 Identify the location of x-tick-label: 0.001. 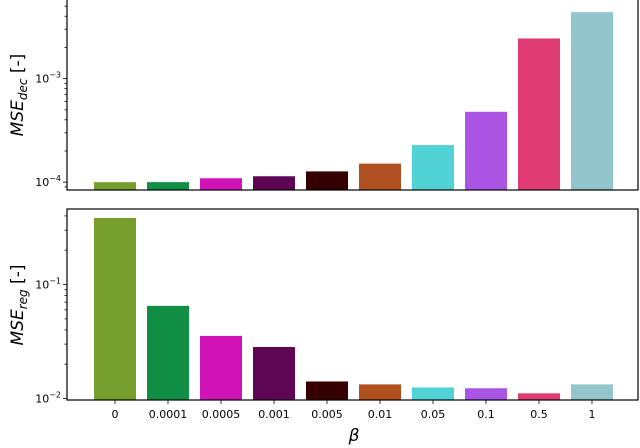
(274, 414).